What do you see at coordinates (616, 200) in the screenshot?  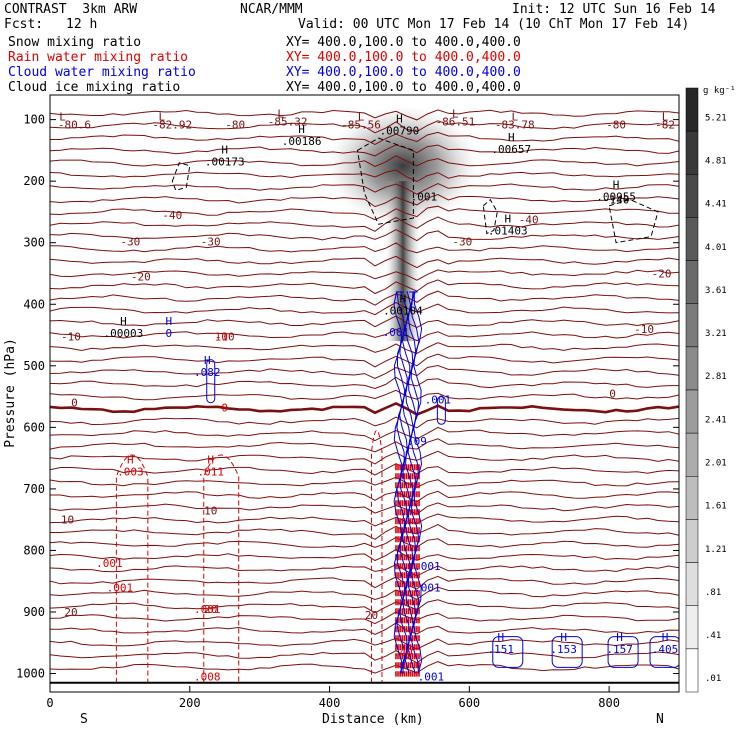 I see `contour-label: -140` at bounding box center [616, 200].